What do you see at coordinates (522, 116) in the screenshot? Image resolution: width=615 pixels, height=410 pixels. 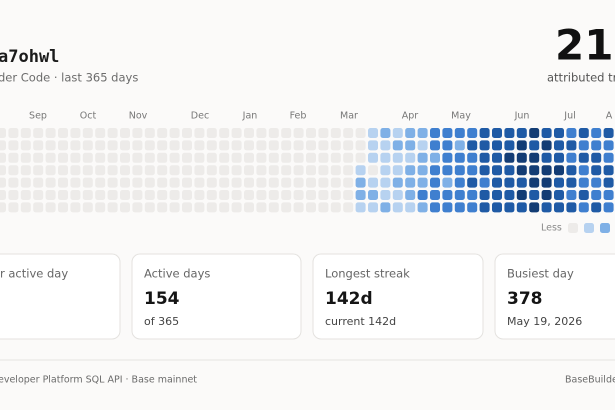 I see `month-label: Jun` at bounding box center [522, 116].